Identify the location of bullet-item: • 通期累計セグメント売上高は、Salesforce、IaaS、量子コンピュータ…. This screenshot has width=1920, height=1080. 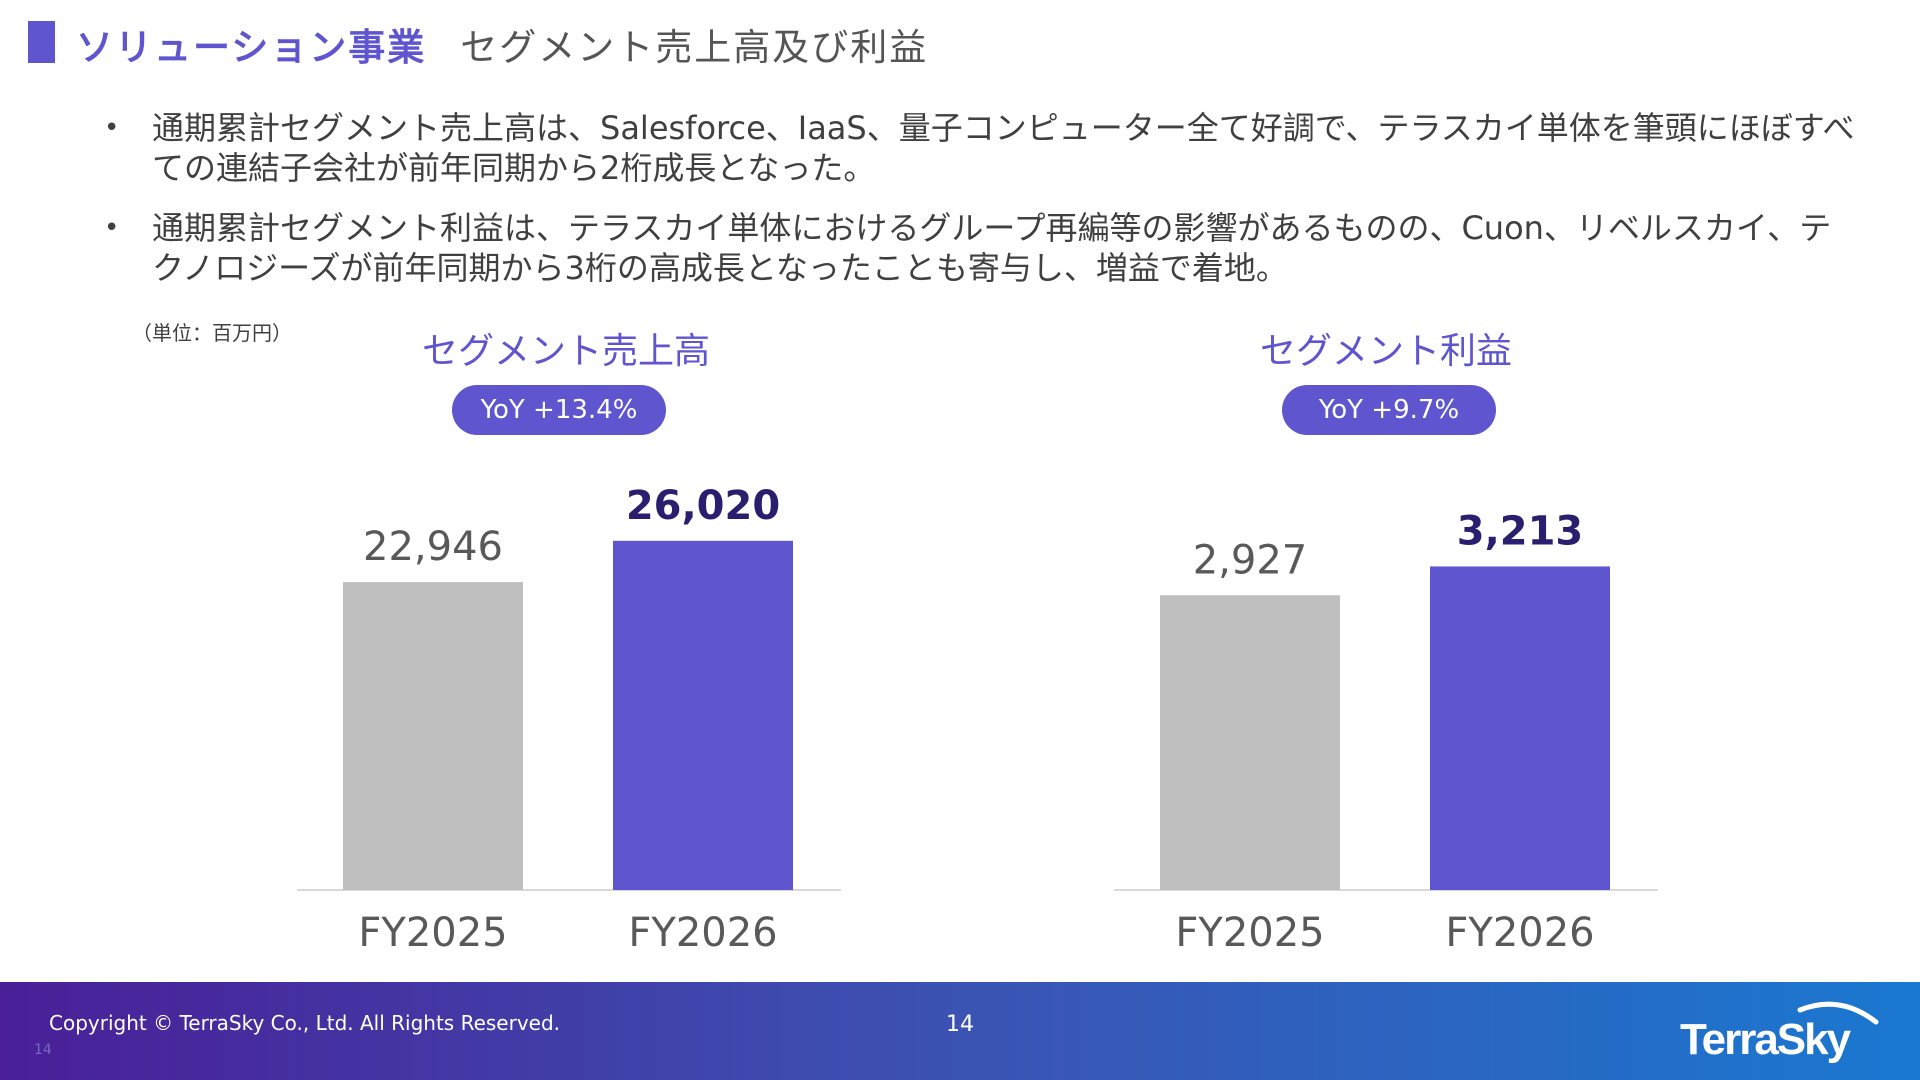
(980, 148).